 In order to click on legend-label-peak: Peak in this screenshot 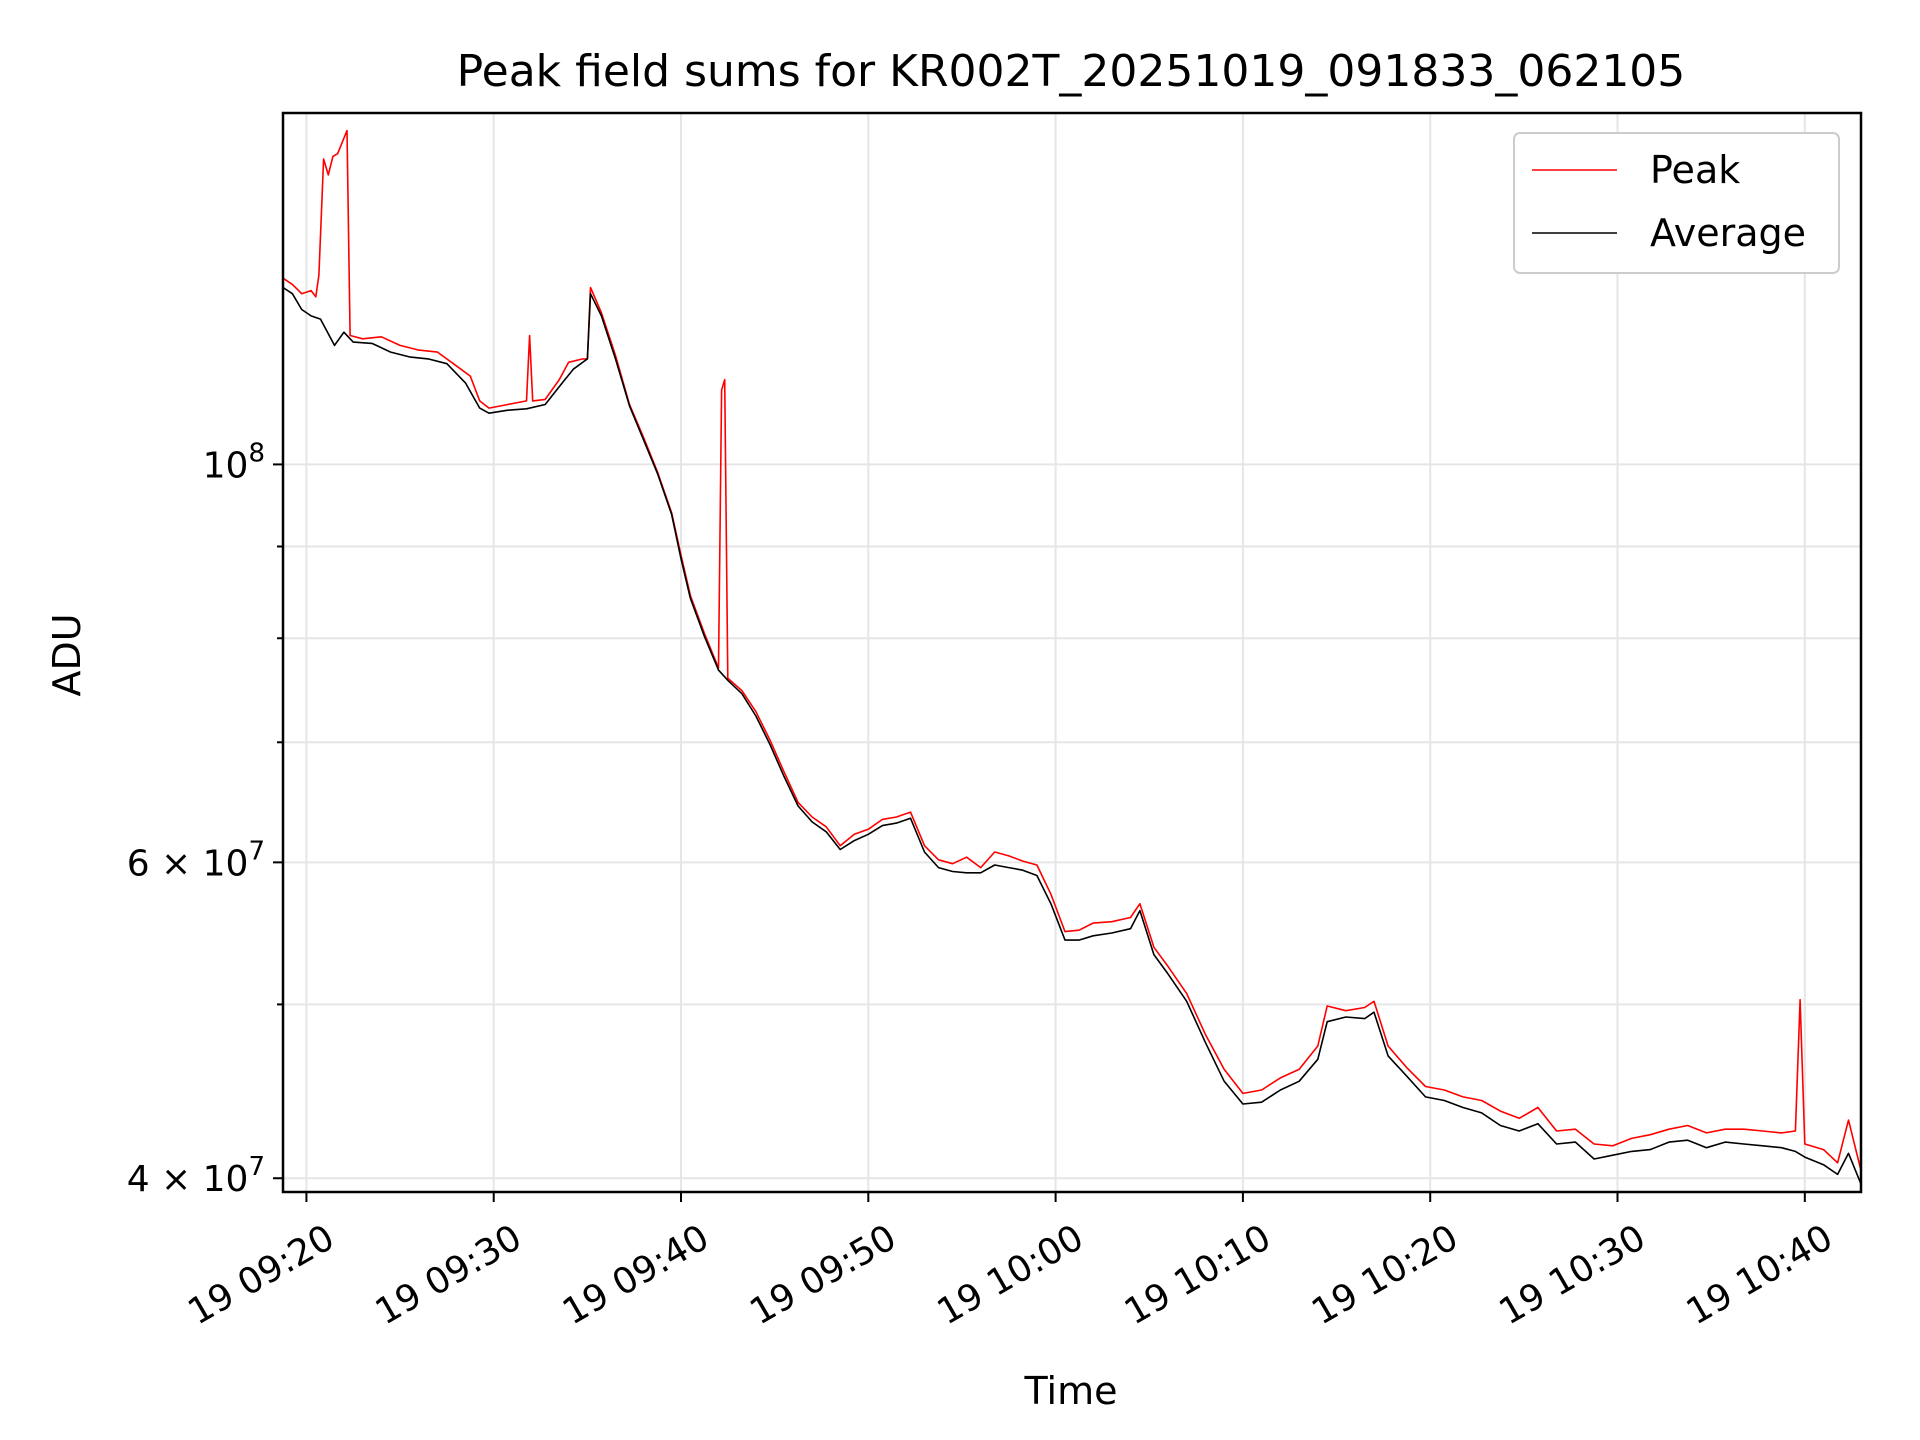, I will do `click(1695, 170)`.